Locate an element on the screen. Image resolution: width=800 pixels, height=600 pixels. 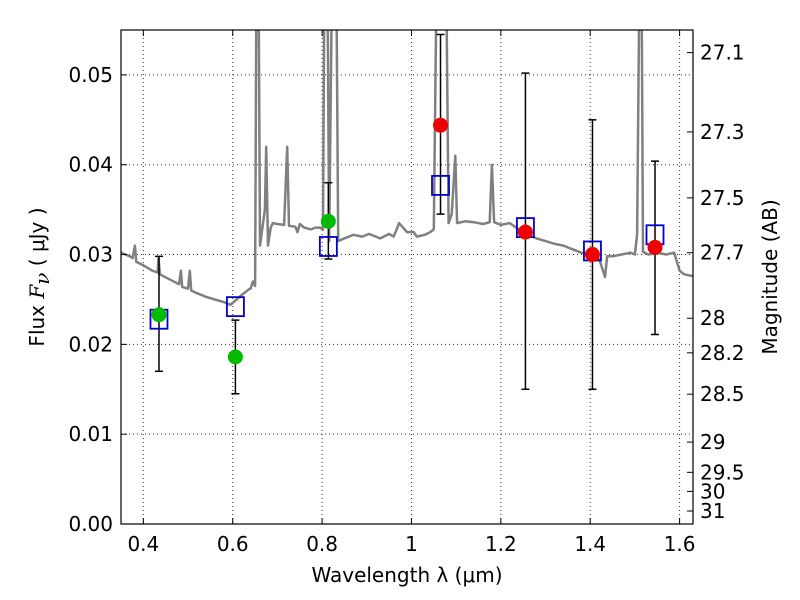
y-tick-label: 0.05 is located at coordinates (90, 75).